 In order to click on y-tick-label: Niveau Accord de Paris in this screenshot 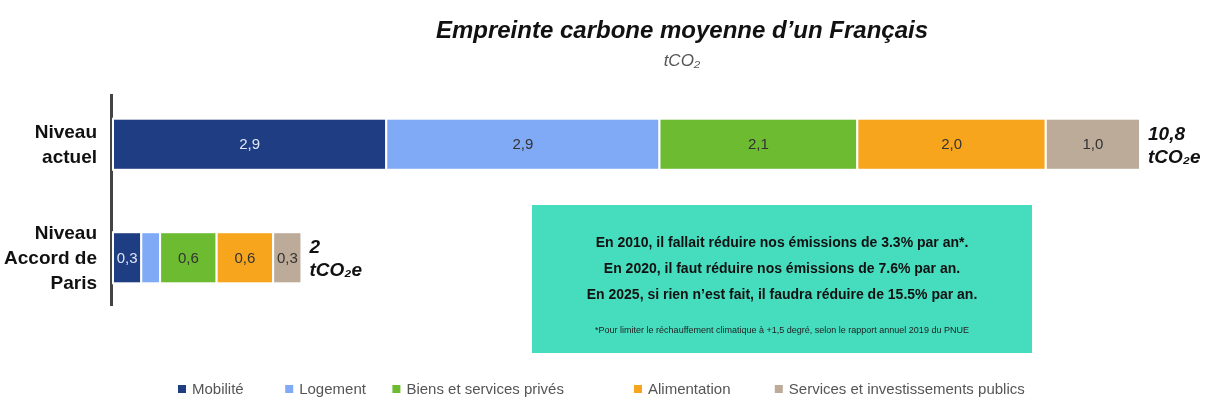, I will do `click(50, 258)`.